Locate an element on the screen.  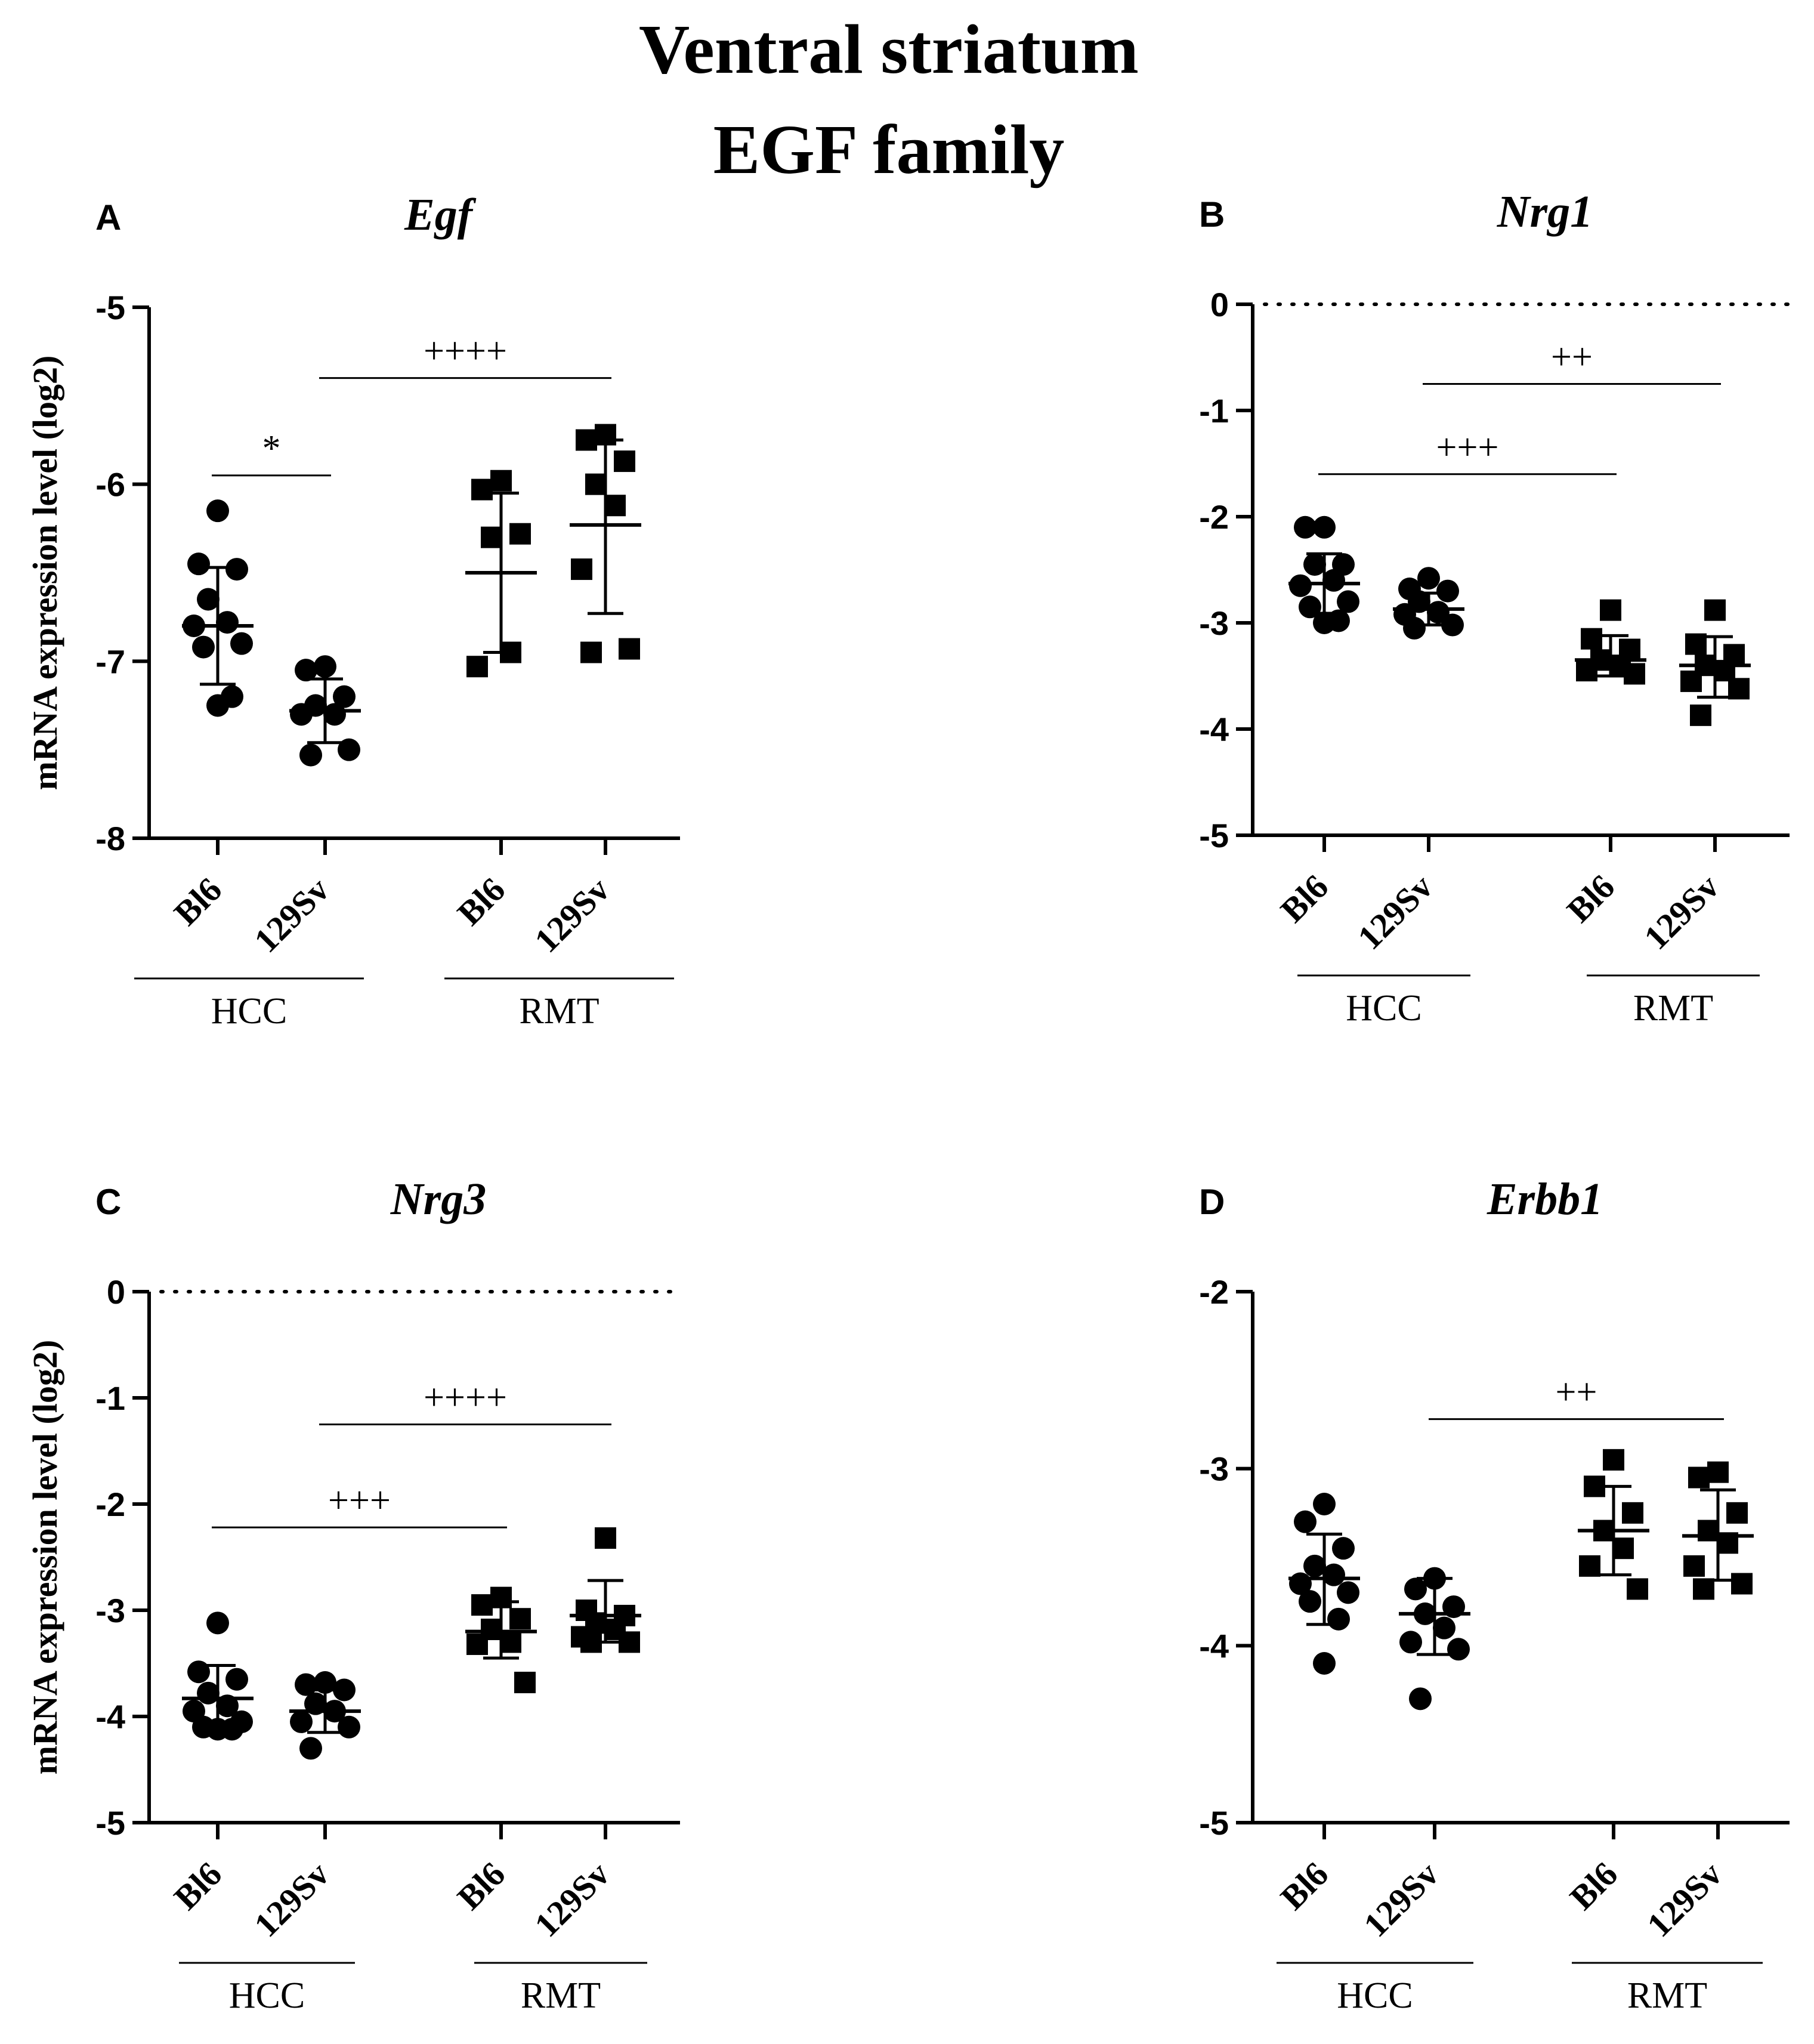
figure-subtitle: EGF family is located at coordinates (889, 150).